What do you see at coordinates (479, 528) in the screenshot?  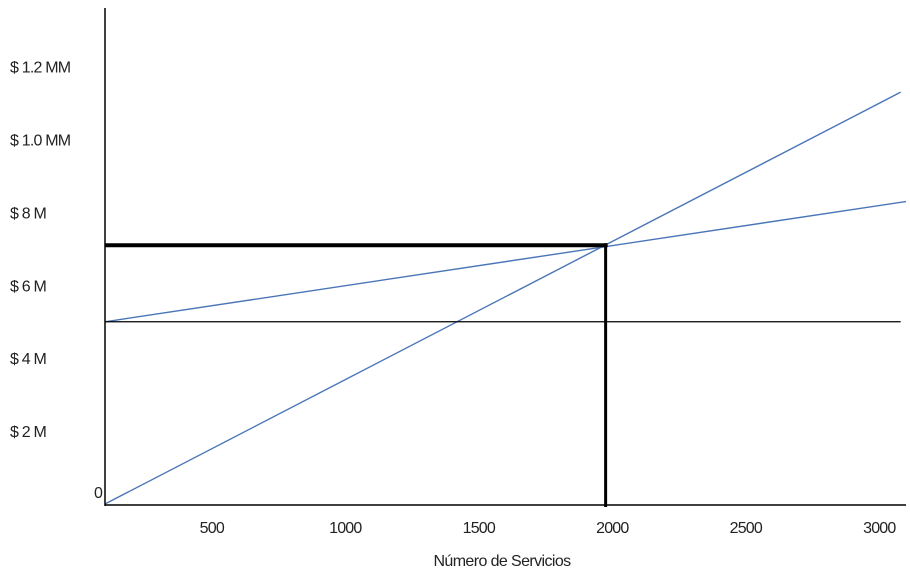 I see `x-tick-label: 1500` at bounding box center [479, 528].